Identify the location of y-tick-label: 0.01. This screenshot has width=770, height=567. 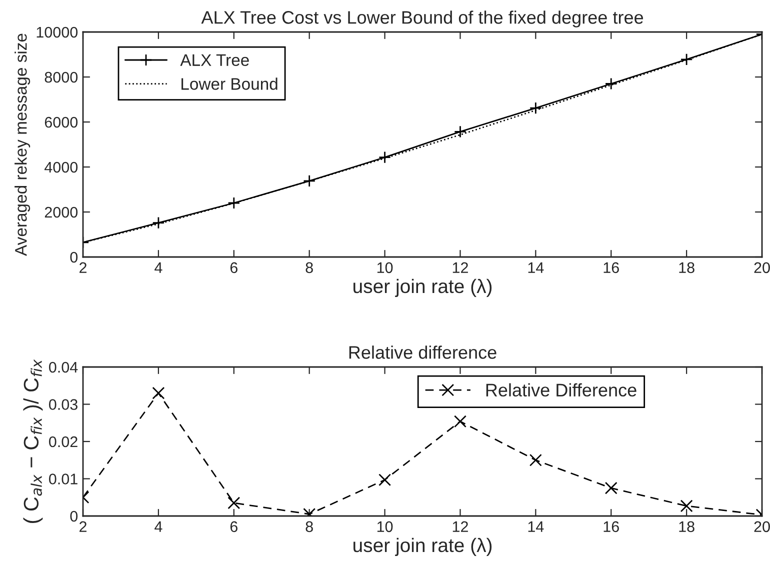
(63, 479).